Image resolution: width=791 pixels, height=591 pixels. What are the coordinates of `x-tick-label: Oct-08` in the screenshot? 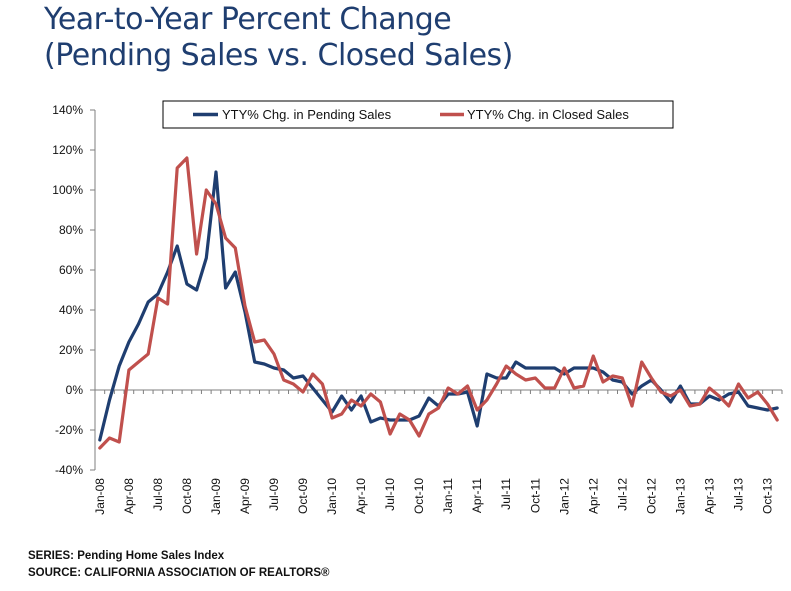 It's located at (187, 496).